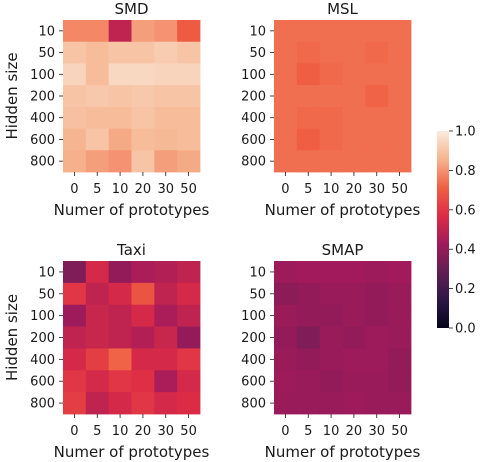 Image resolution: width=488 pixels, height=462 pixels. Describe the element at coordinates (253, 140) in the screenshot. I see `y-tick-label: 600` at that location.